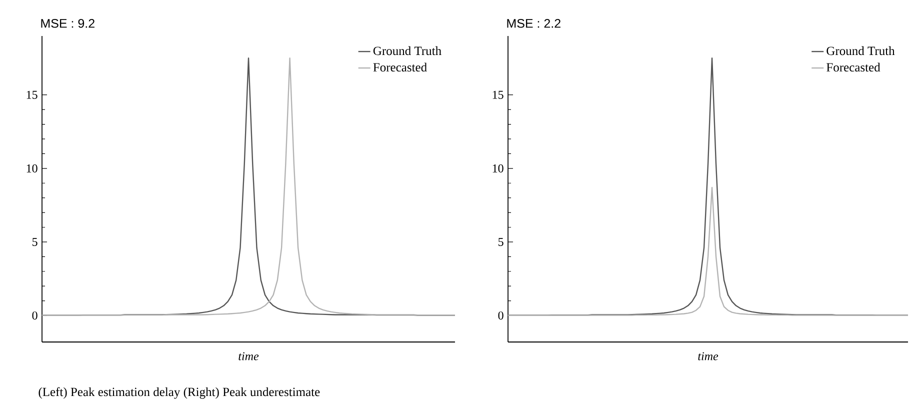  What do you see at coordinates (533, 23) in the screenshot?
I see `chart-title: MSE : 2.2` at bounding box center [533, 23].